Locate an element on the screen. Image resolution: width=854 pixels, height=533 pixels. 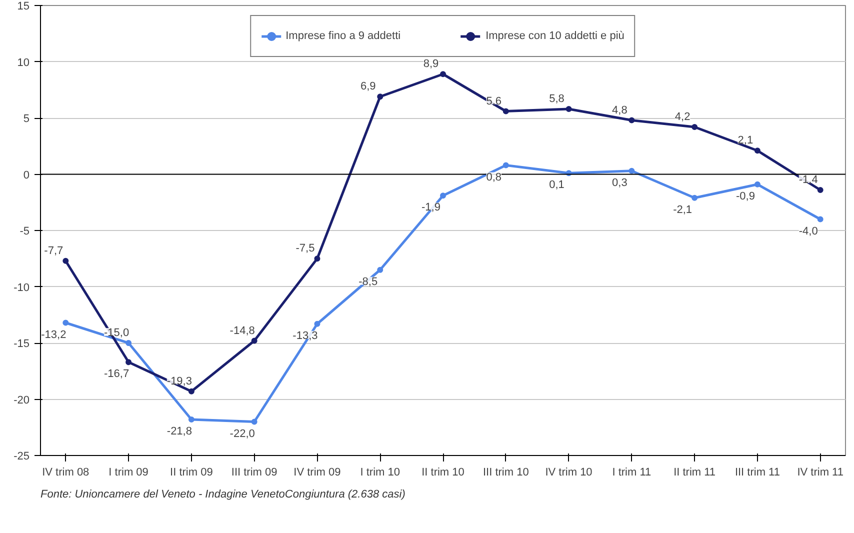
data-label: 2,1 is located at coordinates (746, 140).